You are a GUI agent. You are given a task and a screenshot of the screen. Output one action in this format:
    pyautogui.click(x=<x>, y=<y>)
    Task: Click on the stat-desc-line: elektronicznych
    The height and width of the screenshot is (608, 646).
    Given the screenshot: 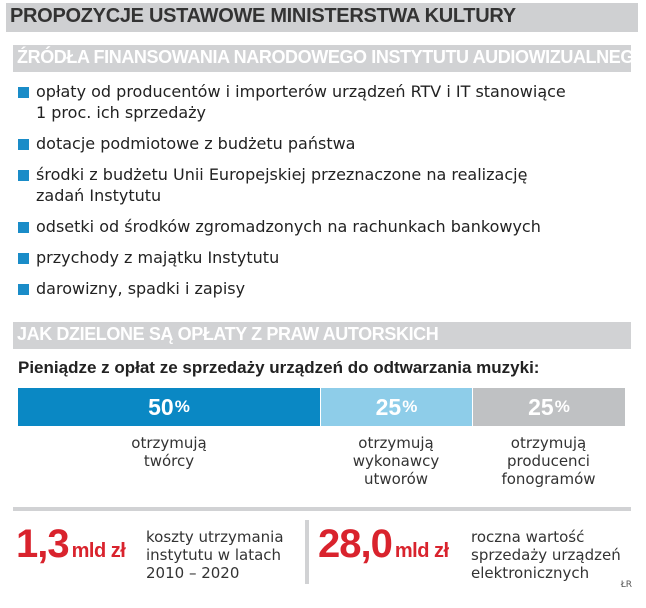 What is the action you would take?
    pyautogui.click(x=530, y=573)
    